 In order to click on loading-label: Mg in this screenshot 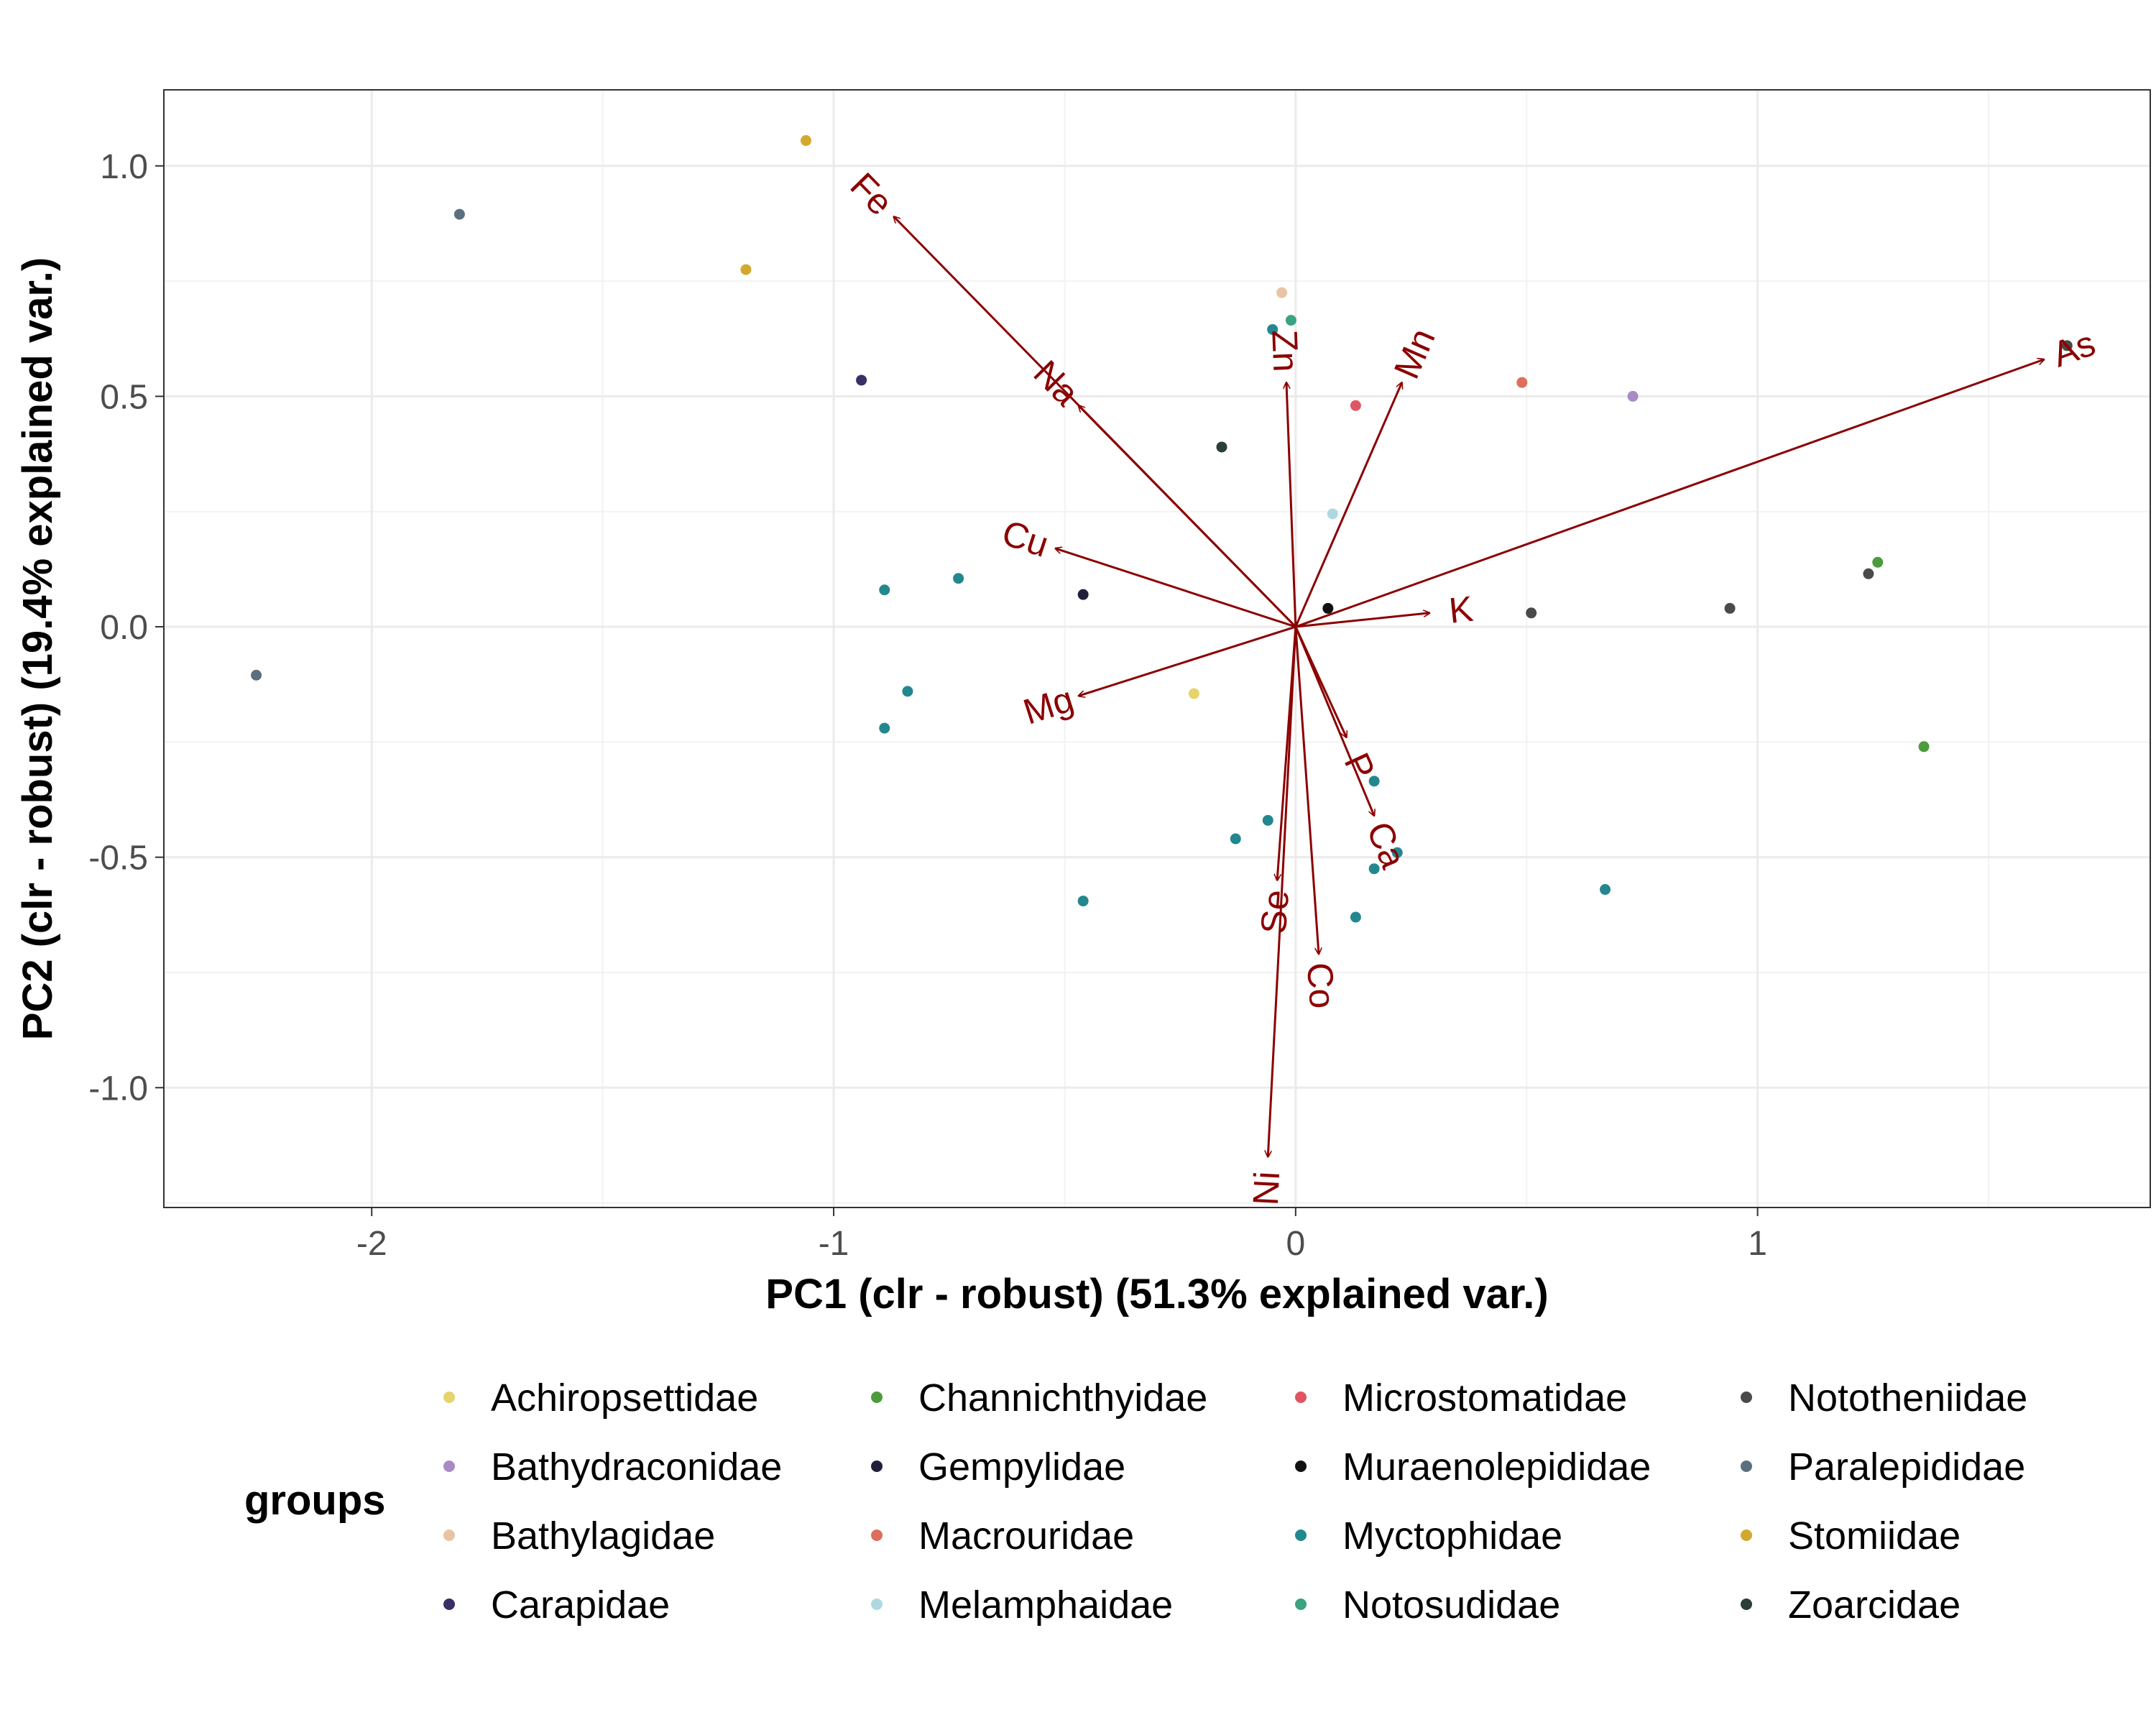, I will do `click(1048, 705)`.